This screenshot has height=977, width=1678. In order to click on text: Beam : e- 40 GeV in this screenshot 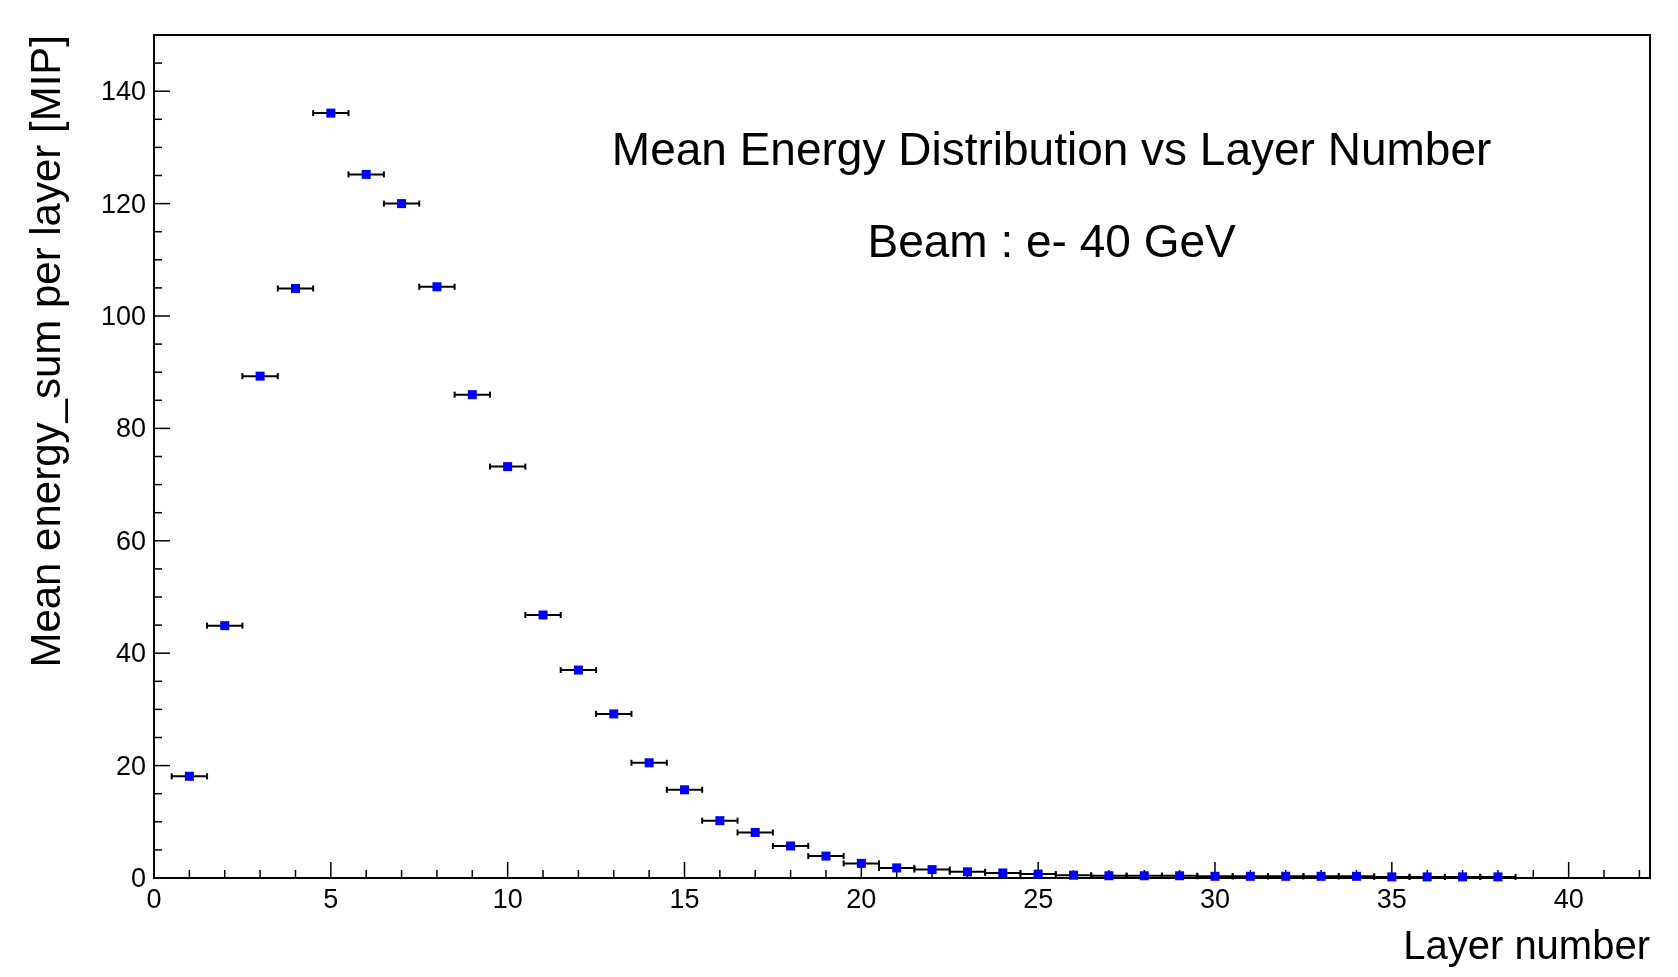, I will do `click(1051, 241)`.